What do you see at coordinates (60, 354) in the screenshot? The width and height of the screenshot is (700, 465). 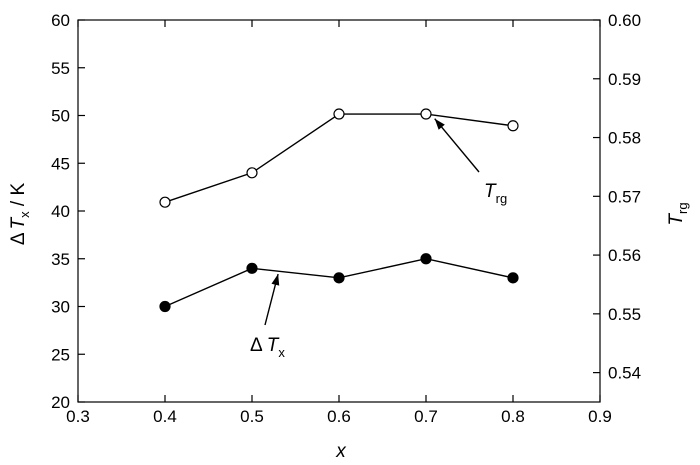 I see `left-y-tick-label: 25` at bounding box center [60, 354].